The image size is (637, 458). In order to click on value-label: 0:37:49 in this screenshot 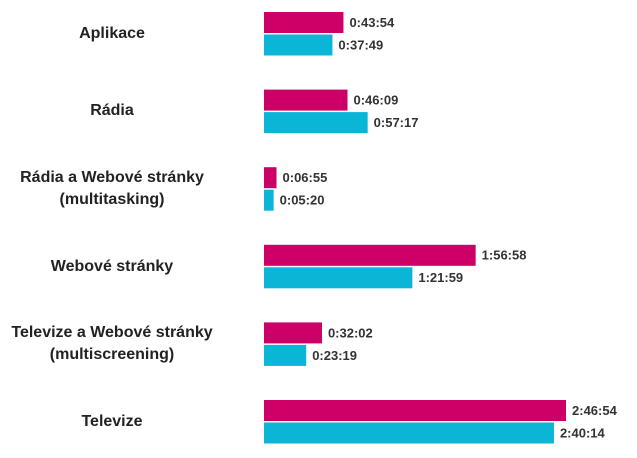, I will do `click(360, 44)`.